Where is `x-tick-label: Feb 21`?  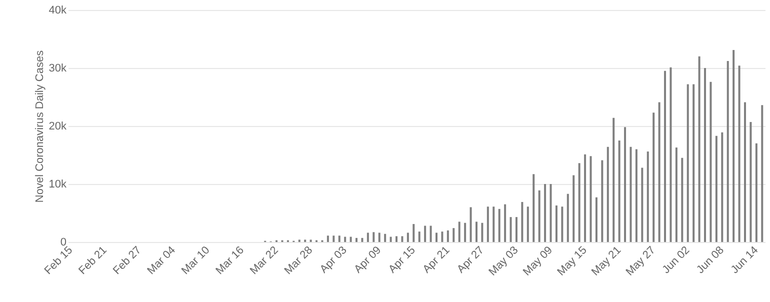
x-tick-label: Feb 21 is located at coordinates (93, 260).